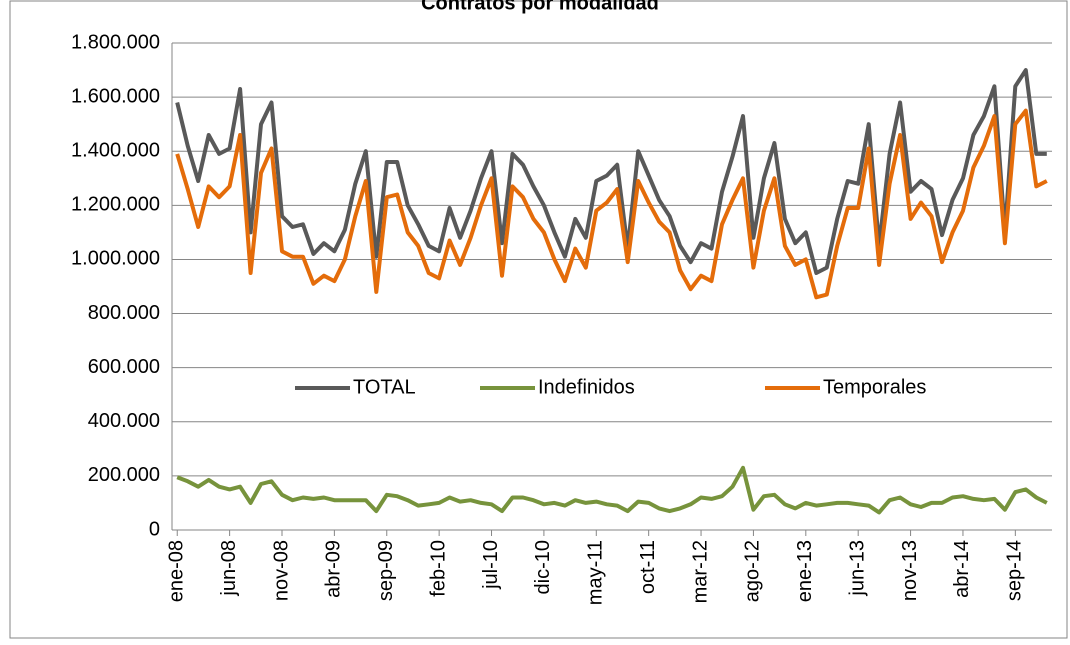 Image resolution: width=1070 pixels, height=645 pixels. I want to click on x-tick-label: ene-13, so click(805, 571).